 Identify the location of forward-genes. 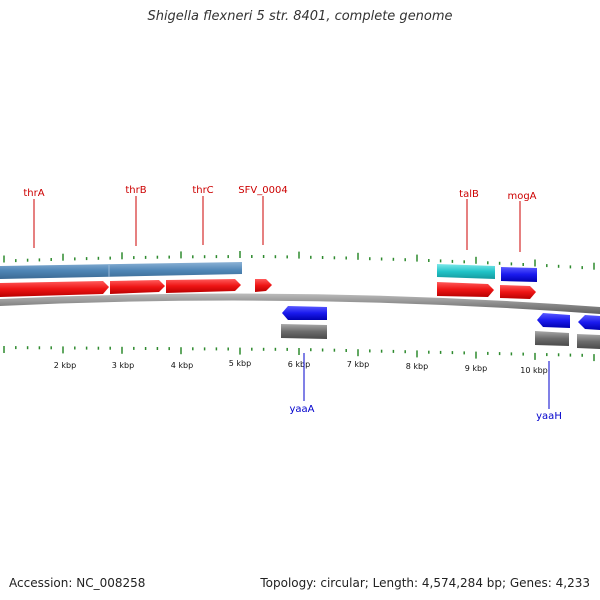
(268, 289).